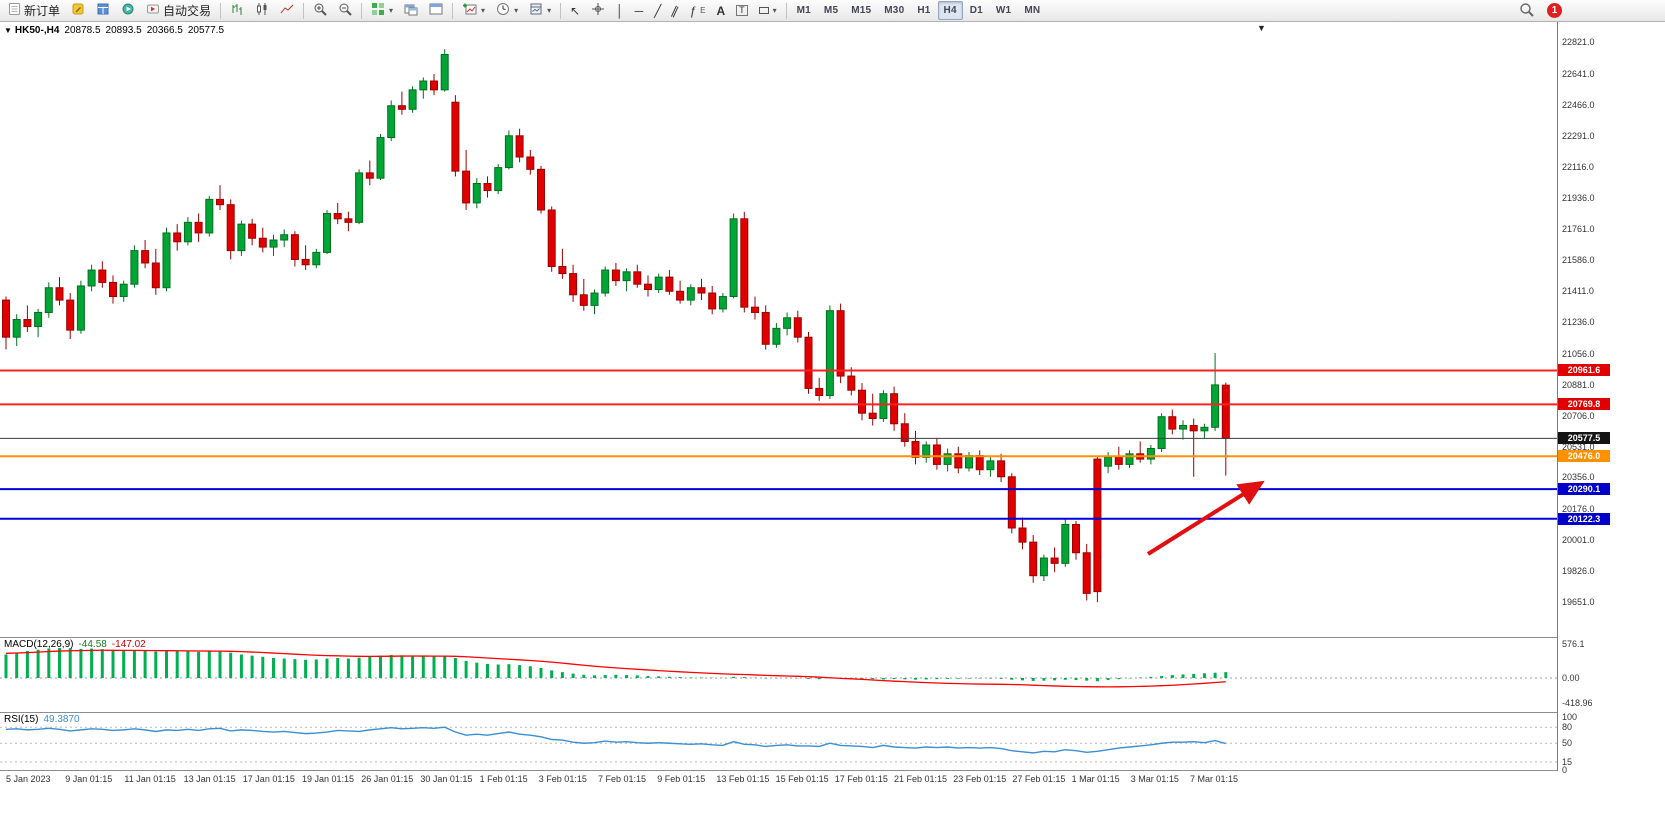  I want to click on time-axis-label: 21 Feb 01:15, so click(921, 779).